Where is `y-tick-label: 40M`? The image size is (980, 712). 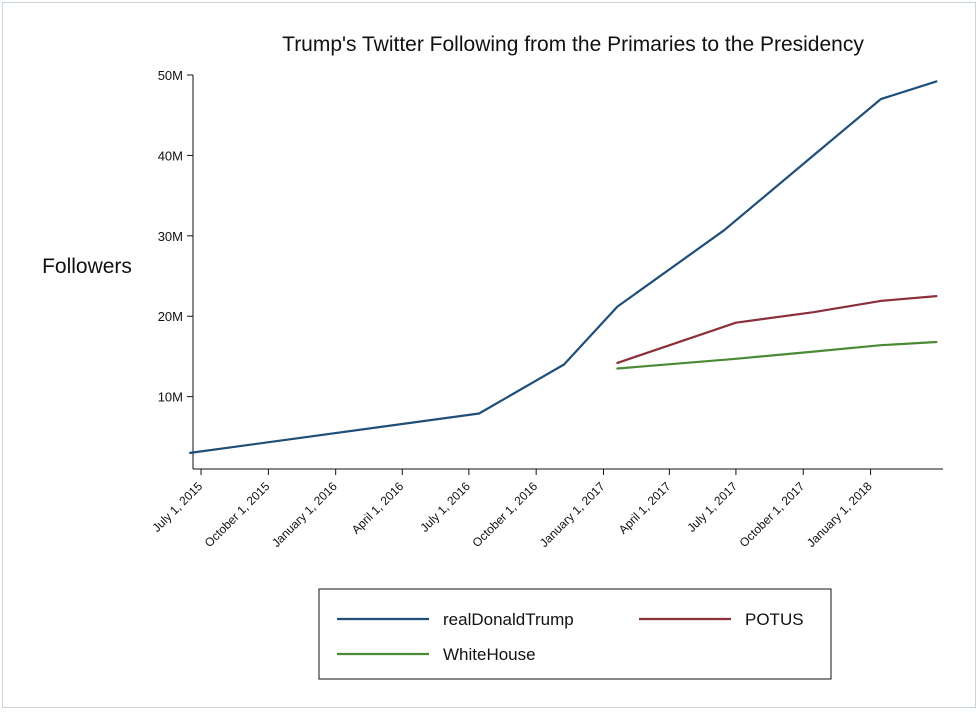
y-tick-label: 40M is located at coordinates (170, 155).